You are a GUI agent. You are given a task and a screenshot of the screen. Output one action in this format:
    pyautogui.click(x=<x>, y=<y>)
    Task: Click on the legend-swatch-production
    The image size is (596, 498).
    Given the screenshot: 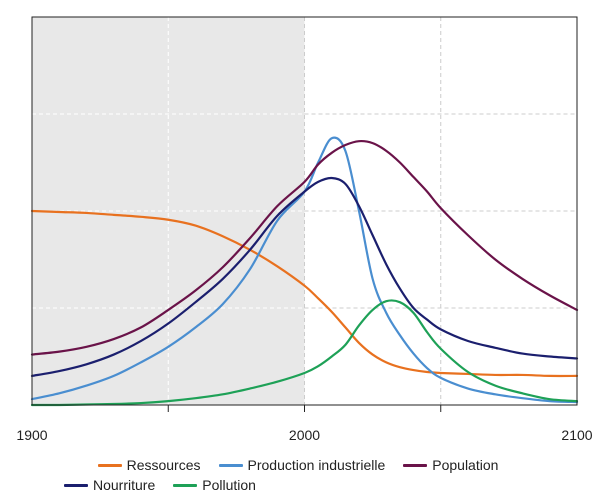 What is the action you would take?
    pyautogui.click(x=230, y=465)
    